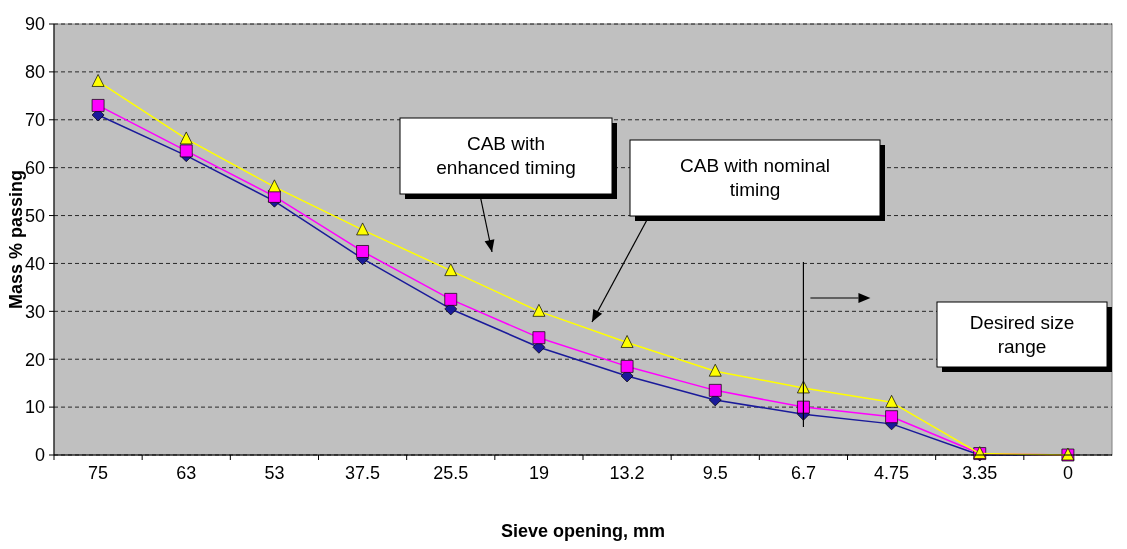 The height and width of the screenshot is (549, 1127). I want to click on y-tick-label: 0, so click(39, 455).